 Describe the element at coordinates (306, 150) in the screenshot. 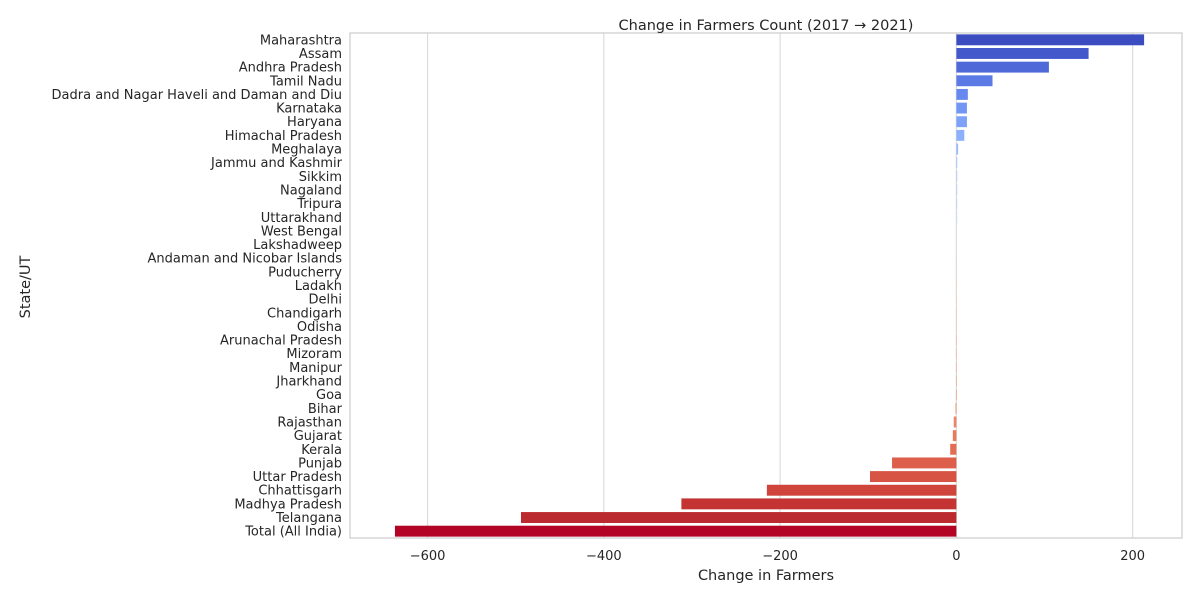

I see `y-tick-label: Meghalaya` at that location.